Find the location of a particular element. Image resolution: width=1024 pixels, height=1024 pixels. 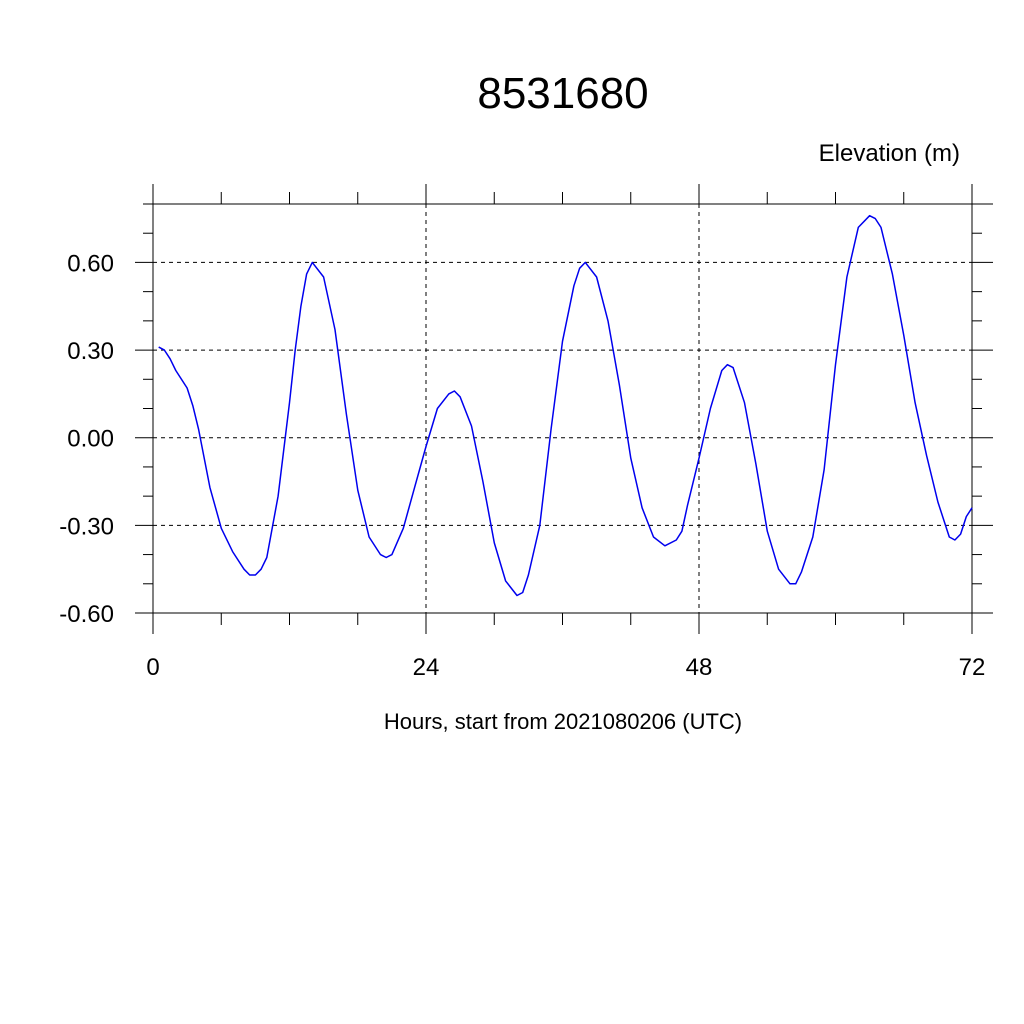

y-tick-label: 0.30 is located at coordinates (90, 351).